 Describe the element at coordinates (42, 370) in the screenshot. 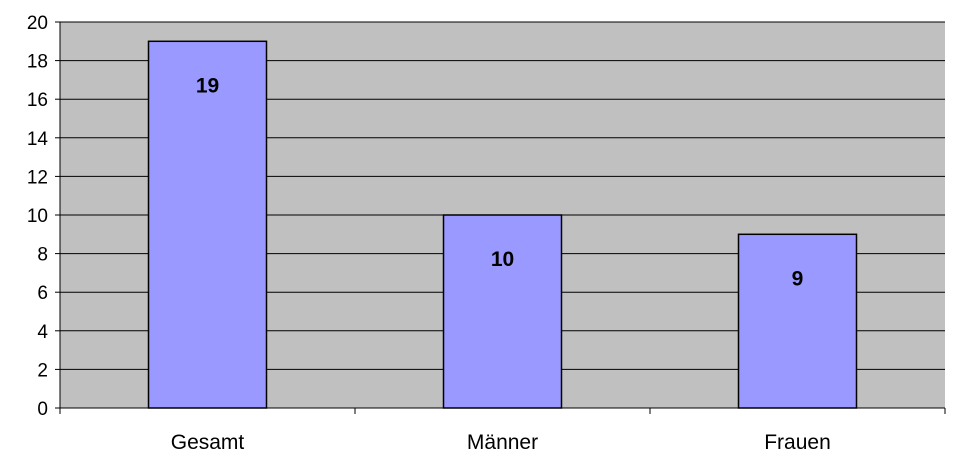

I see `y-tick-label: 2` at that location.